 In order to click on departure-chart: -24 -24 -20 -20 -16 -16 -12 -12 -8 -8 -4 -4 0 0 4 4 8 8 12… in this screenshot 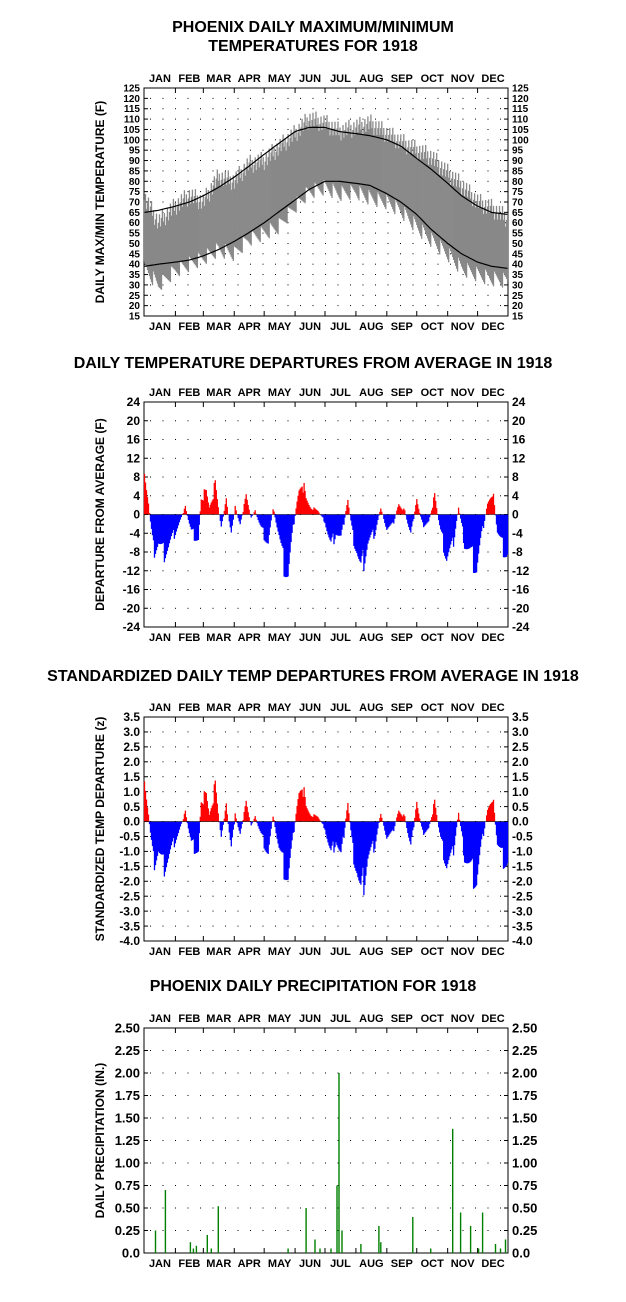, I will do `click(311, 515)`.